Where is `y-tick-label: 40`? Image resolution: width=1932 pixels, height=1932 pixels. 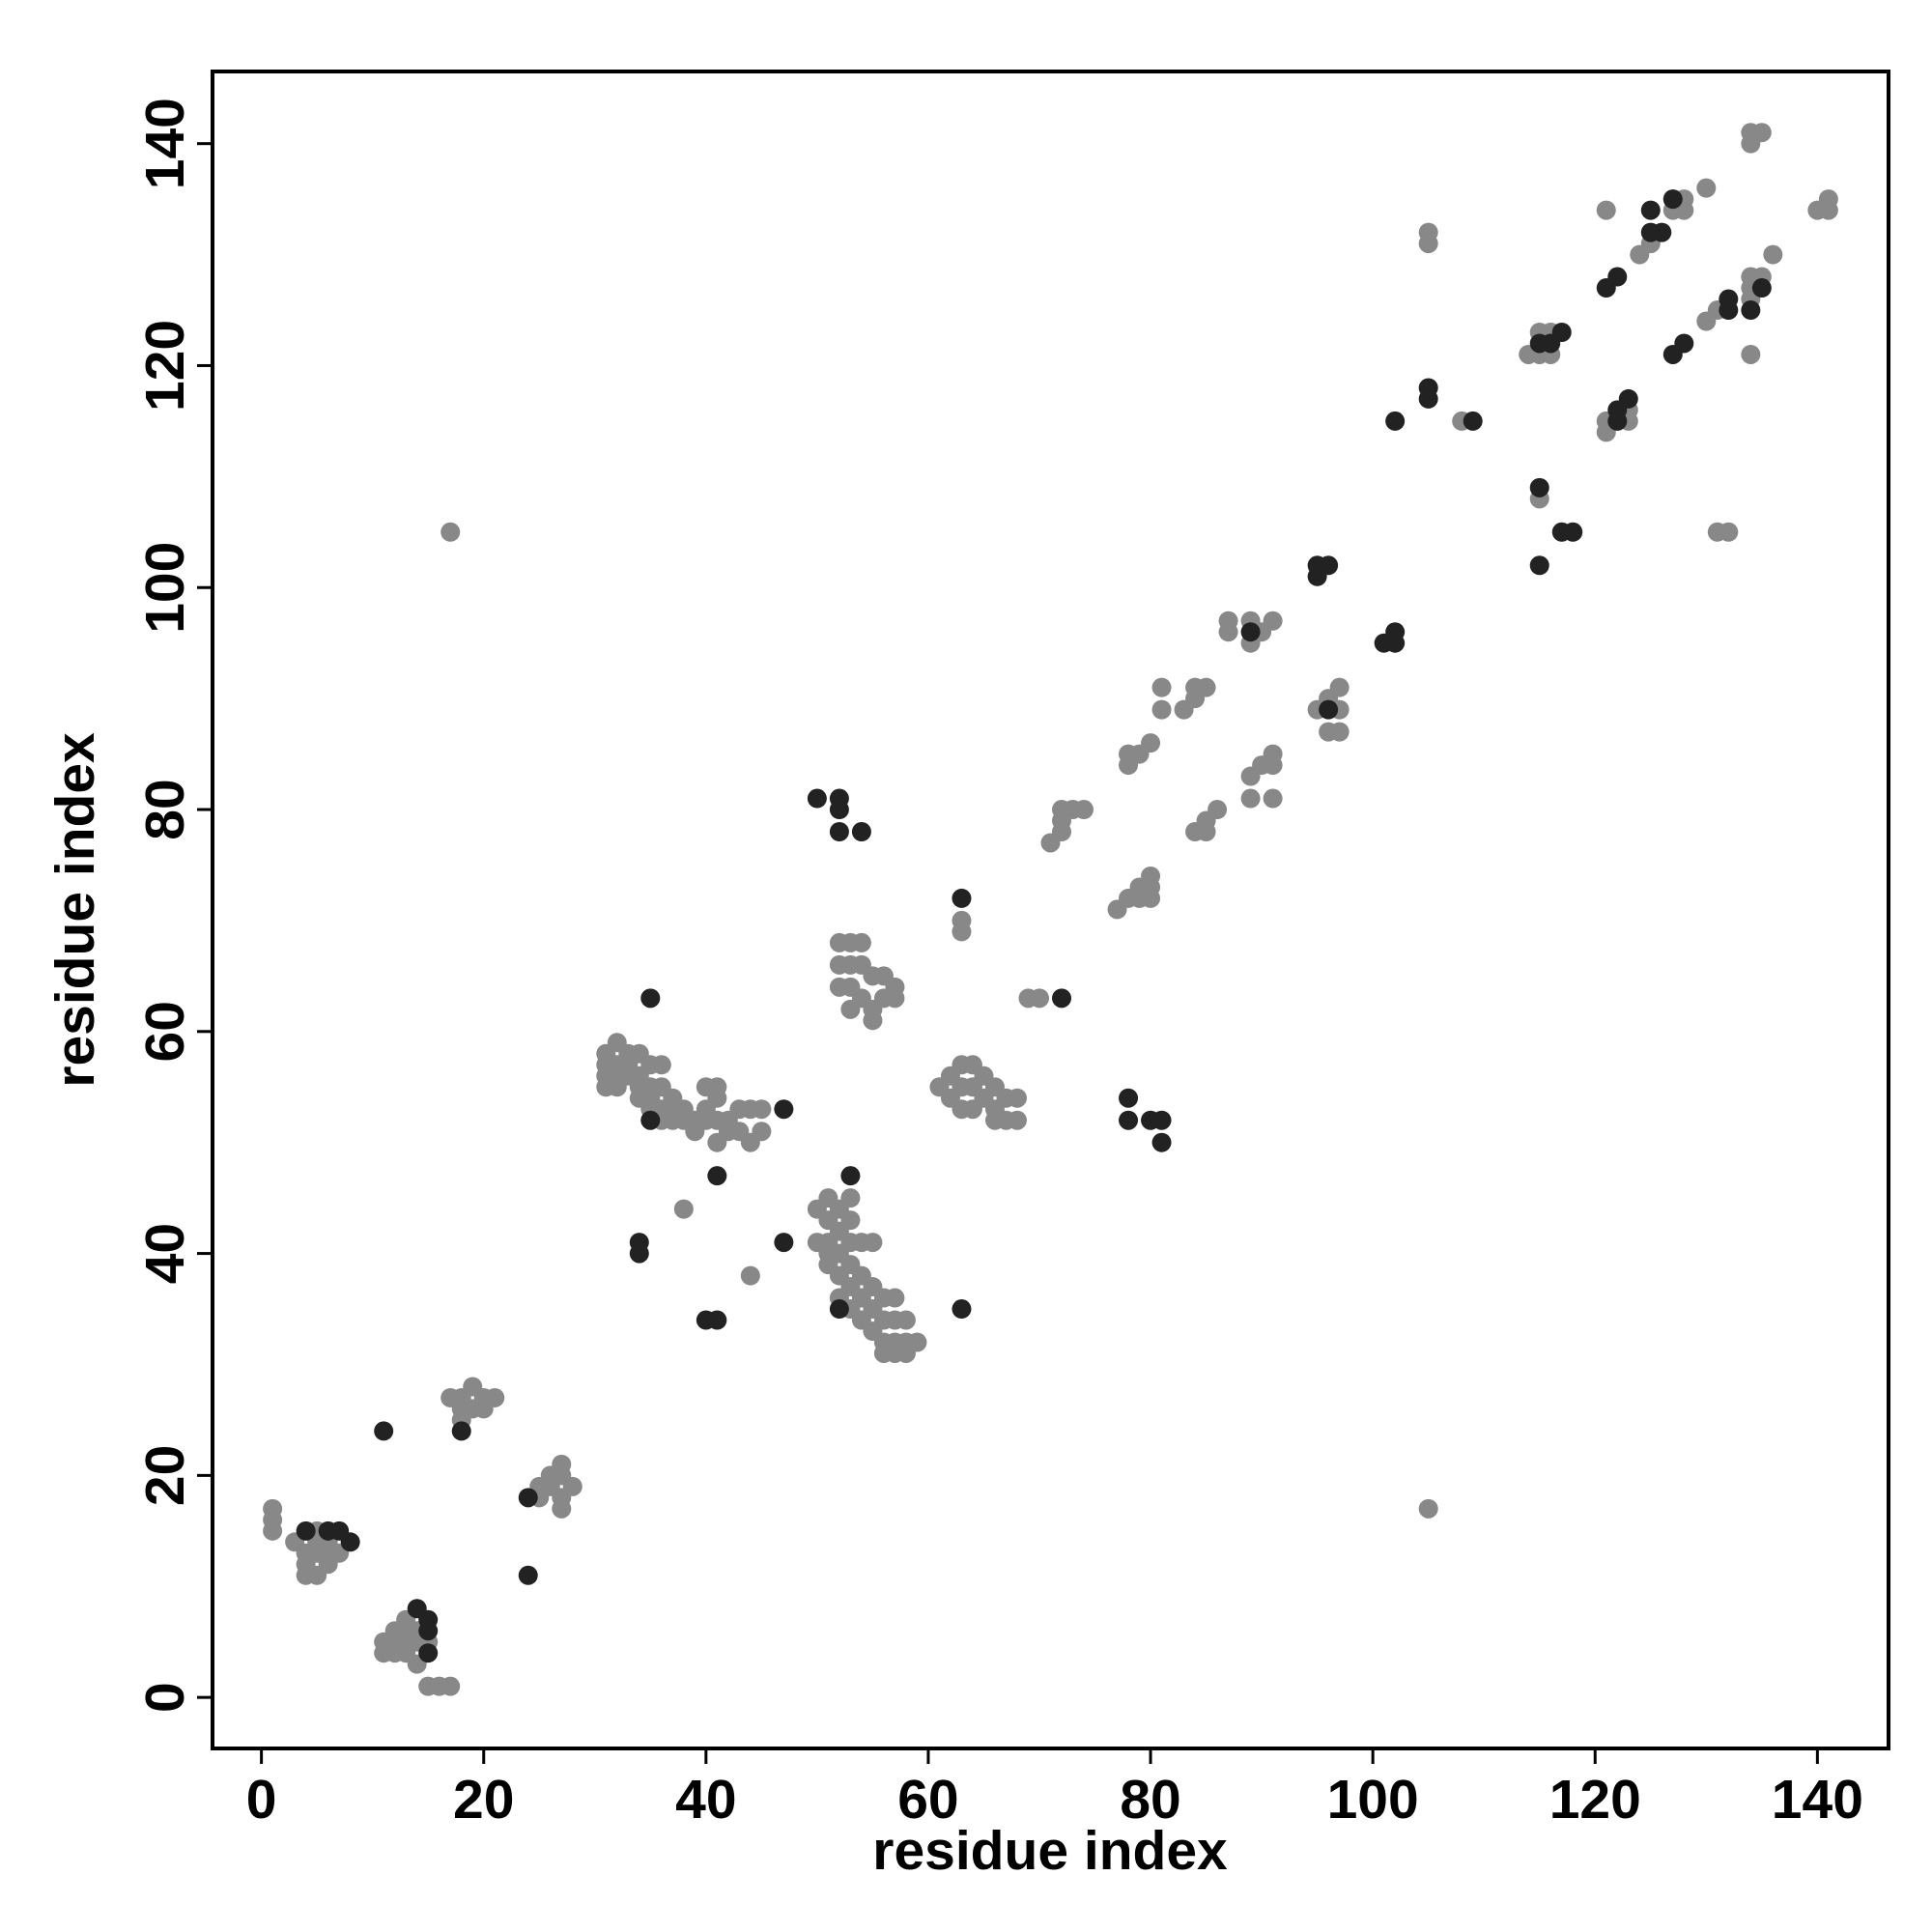
y-tick-label: 40 is located at coordinates (165, 1253).